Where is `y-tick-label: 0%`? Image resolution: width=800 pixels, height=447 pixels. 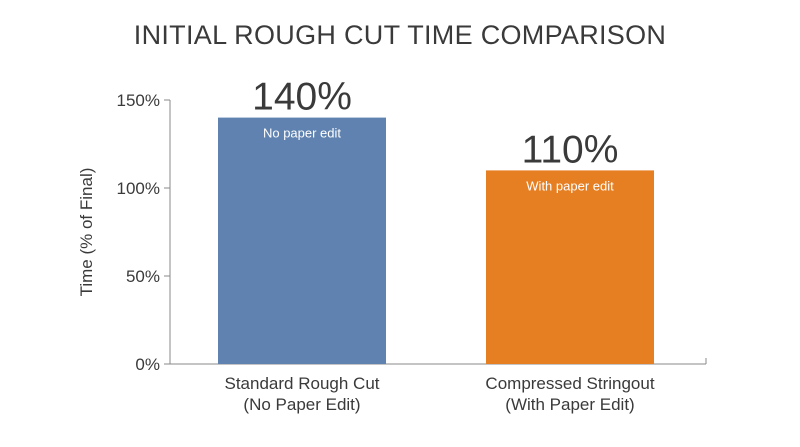
y-tick-label: 0% is located at coordinates (147, 364).